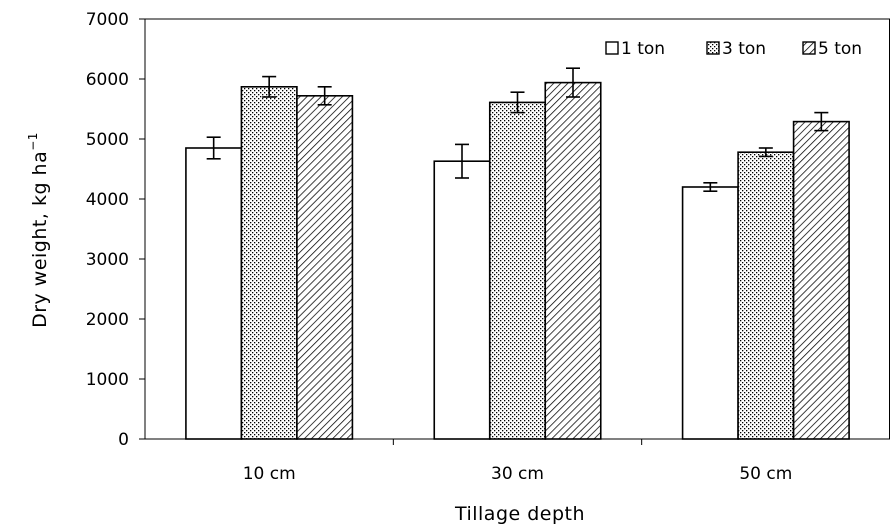  Describe the element at coordinates (107, 20) in the screenshot. I see `y-tick-label: 7000` at that location.